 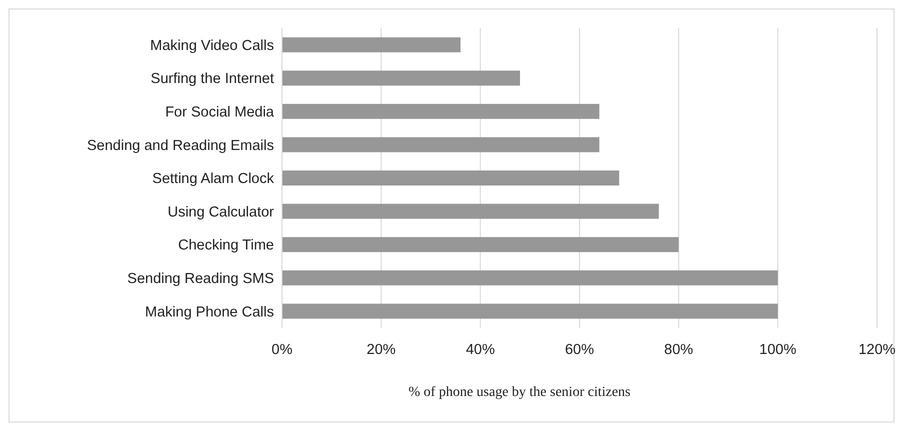 What do you see at coordinates (212, 46) in the screenshot?
I see `y-tick-label: Making Video Calls` at bounding box center [212, 46].